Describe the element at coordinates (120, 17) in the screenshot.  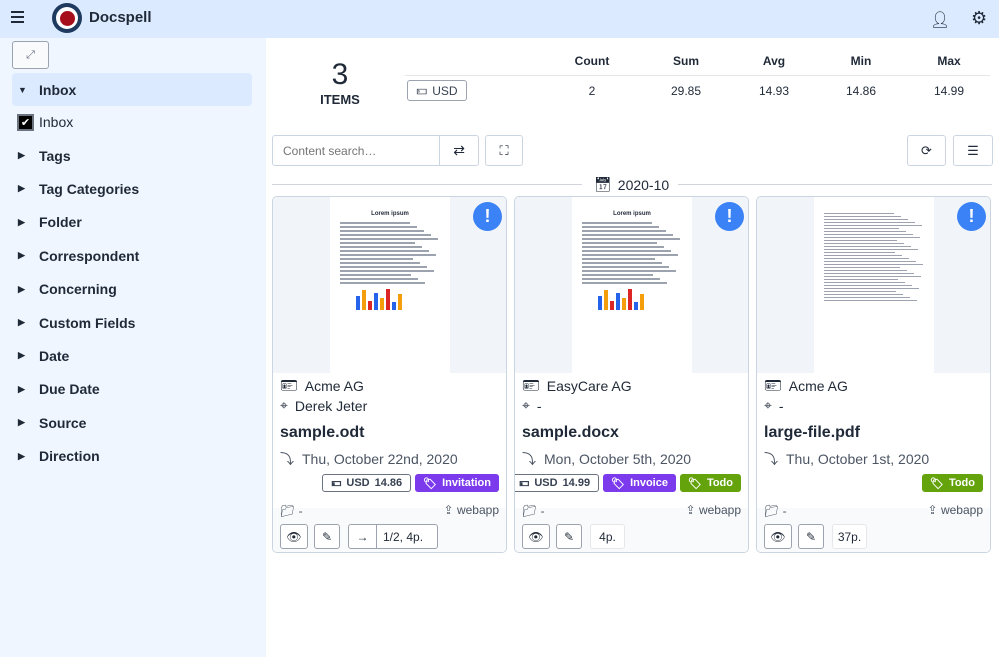
I see `app-title: Docspell` at that location.